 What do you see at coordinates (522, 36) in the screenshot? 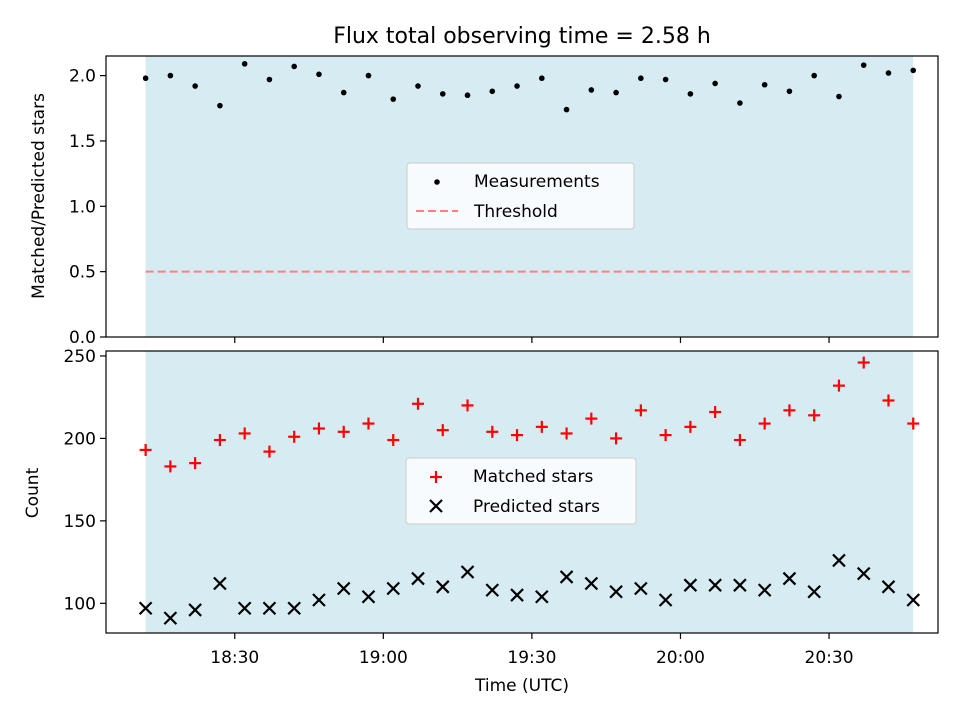
I see `chart-title: Flux total observing time = 2.58 h` at bounding box center [522, 36].